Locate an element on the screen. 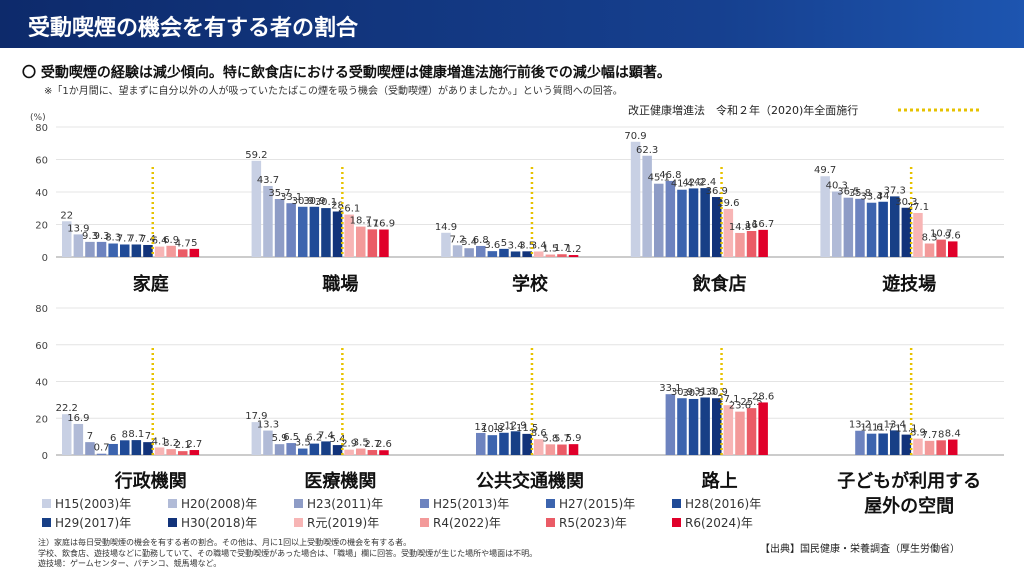  data-label: 5 is located at coordinates (194, 243).